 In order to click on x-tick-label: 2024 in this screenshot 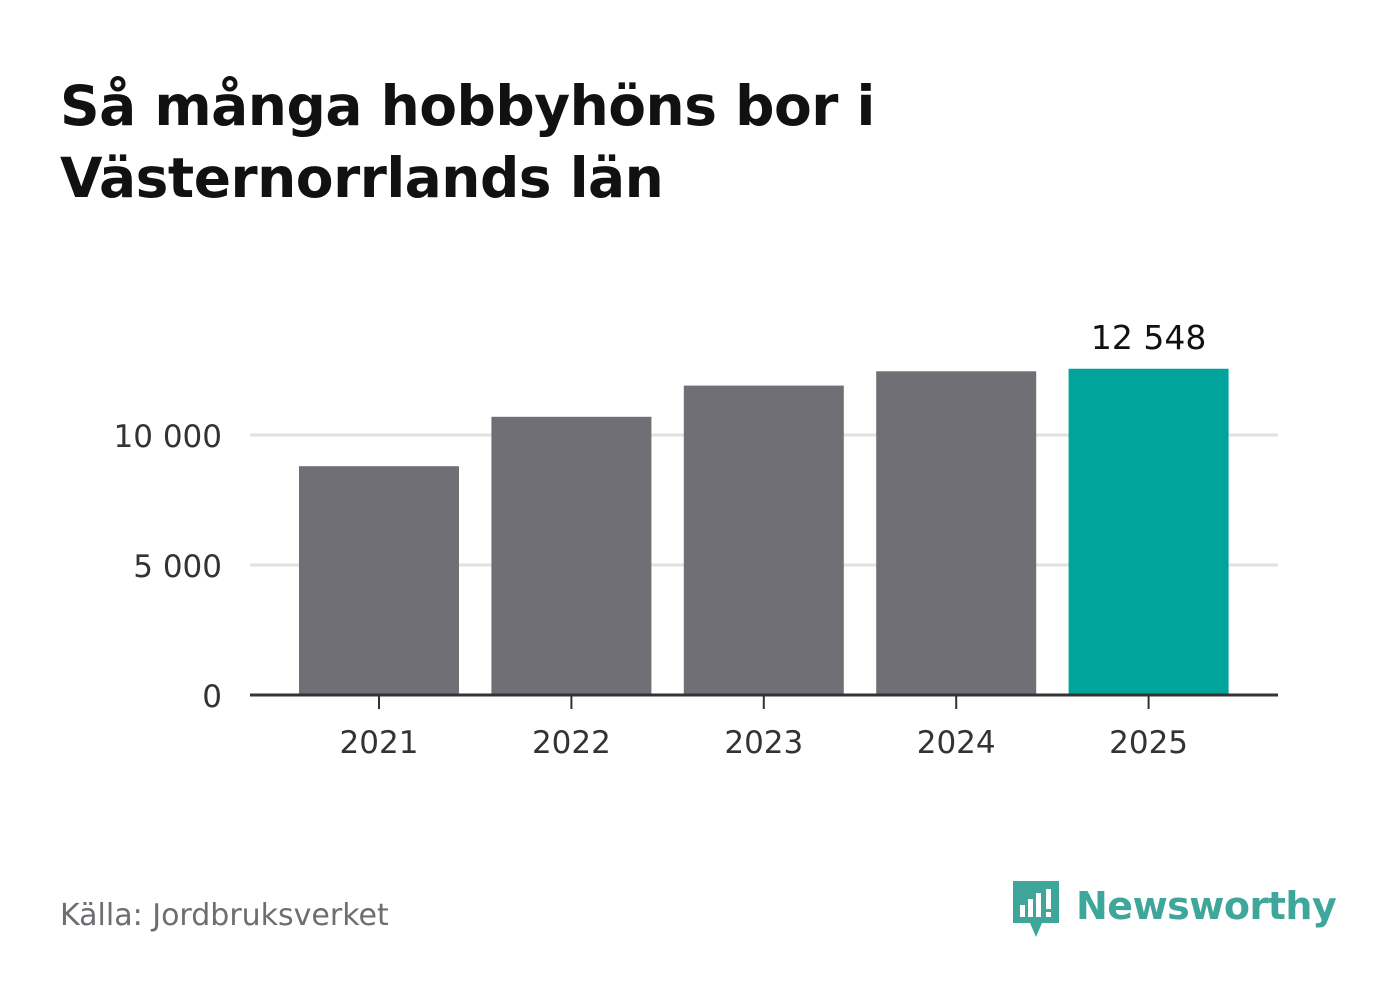, I will do `click(956, 743)`.